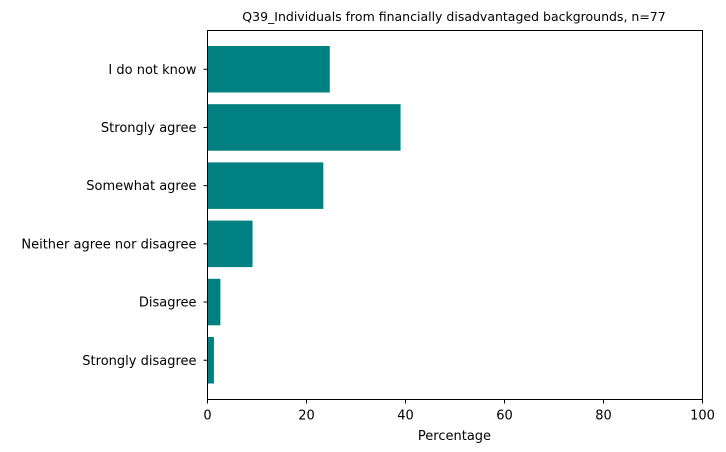 The width and height of the screenshot is (726, 452). Describe the element at coordinates (603, 416) in the screenshot. I see `x-tick-label: 80` at that location.